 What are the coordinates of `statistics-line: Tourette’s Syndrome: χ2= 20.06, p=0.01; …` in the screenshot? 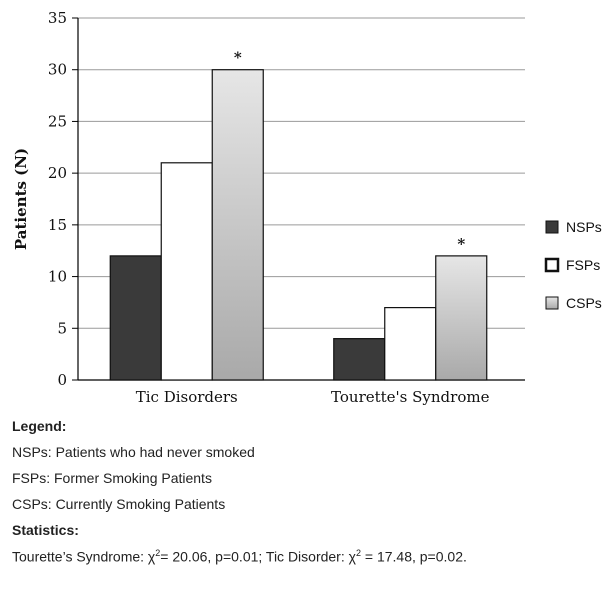 It's located at (310, 556).